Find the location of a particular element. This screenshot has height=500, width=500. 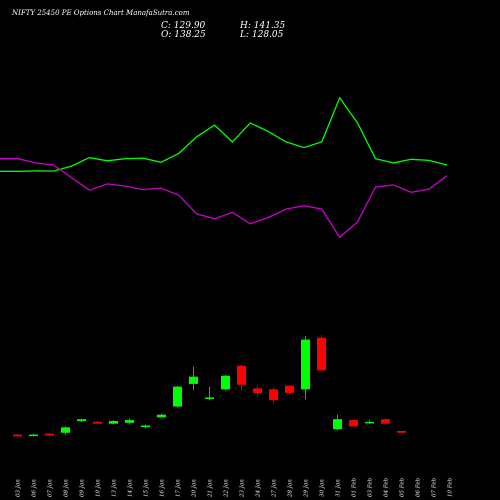

x-tick-label: 07 Jan is located at coordinates (51, 488).